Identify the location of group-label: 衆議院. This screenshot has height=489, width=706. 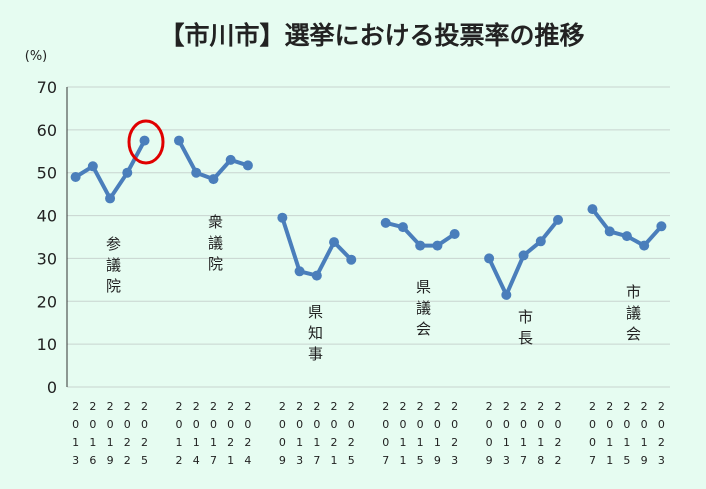
(215, 245).